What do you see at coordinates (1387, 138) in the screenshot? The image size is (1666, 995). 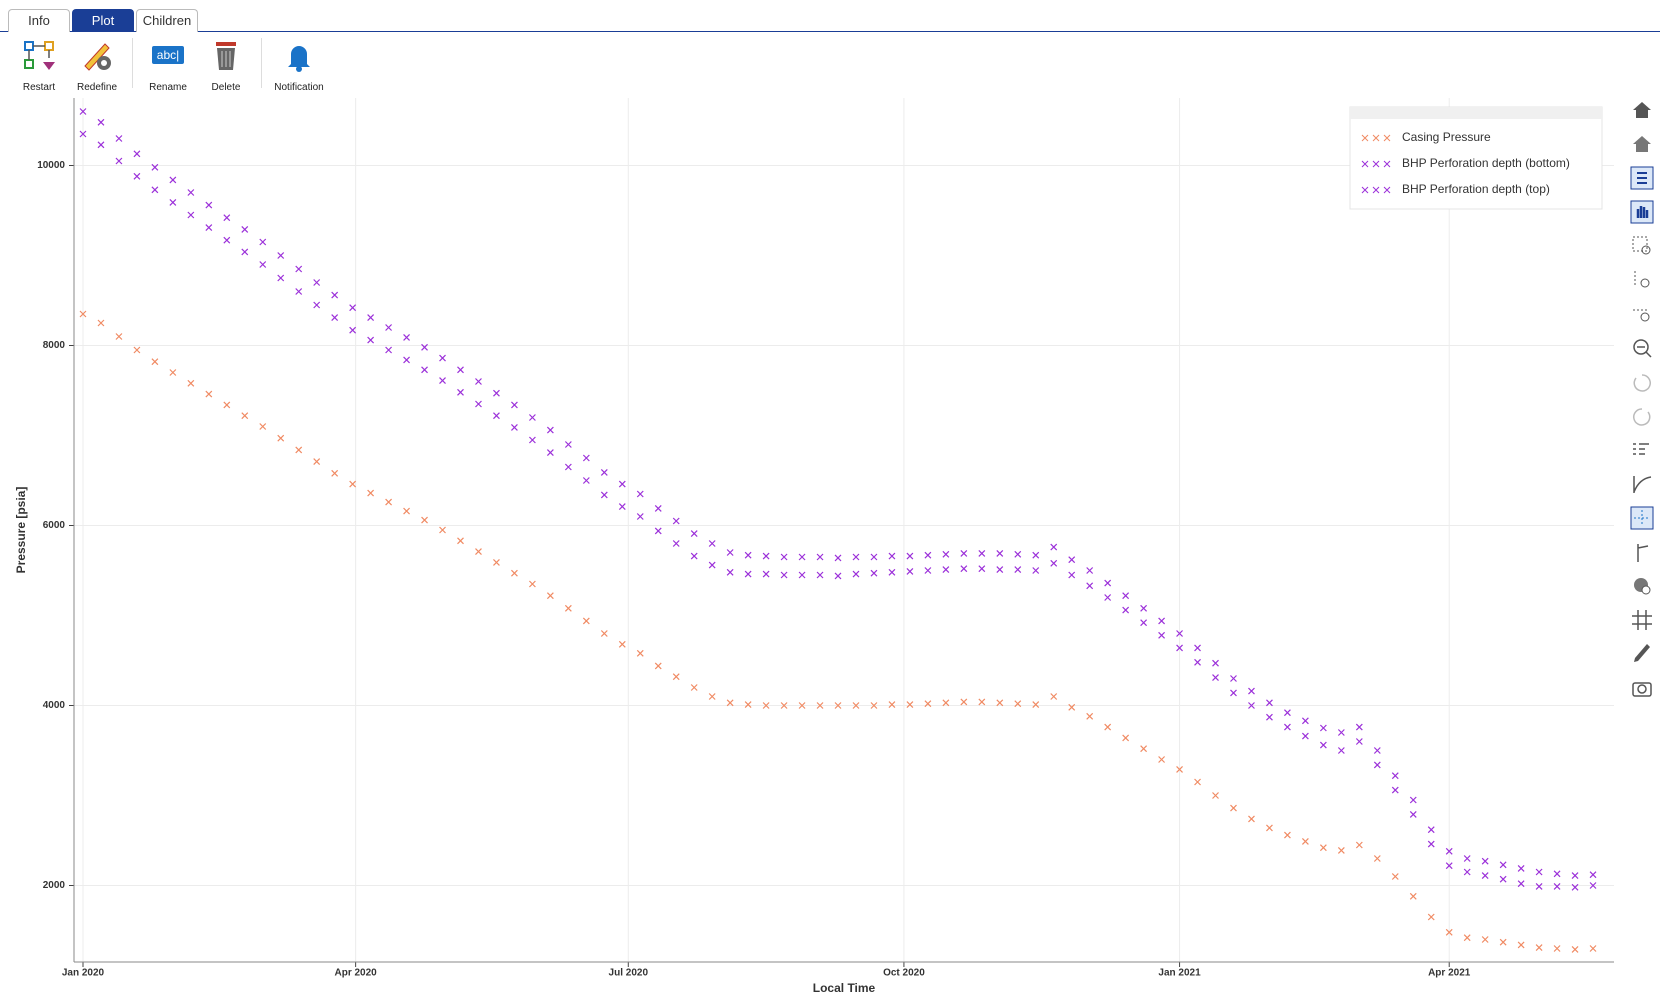 I see `legend-marker` at bounding box center [1387, 138].